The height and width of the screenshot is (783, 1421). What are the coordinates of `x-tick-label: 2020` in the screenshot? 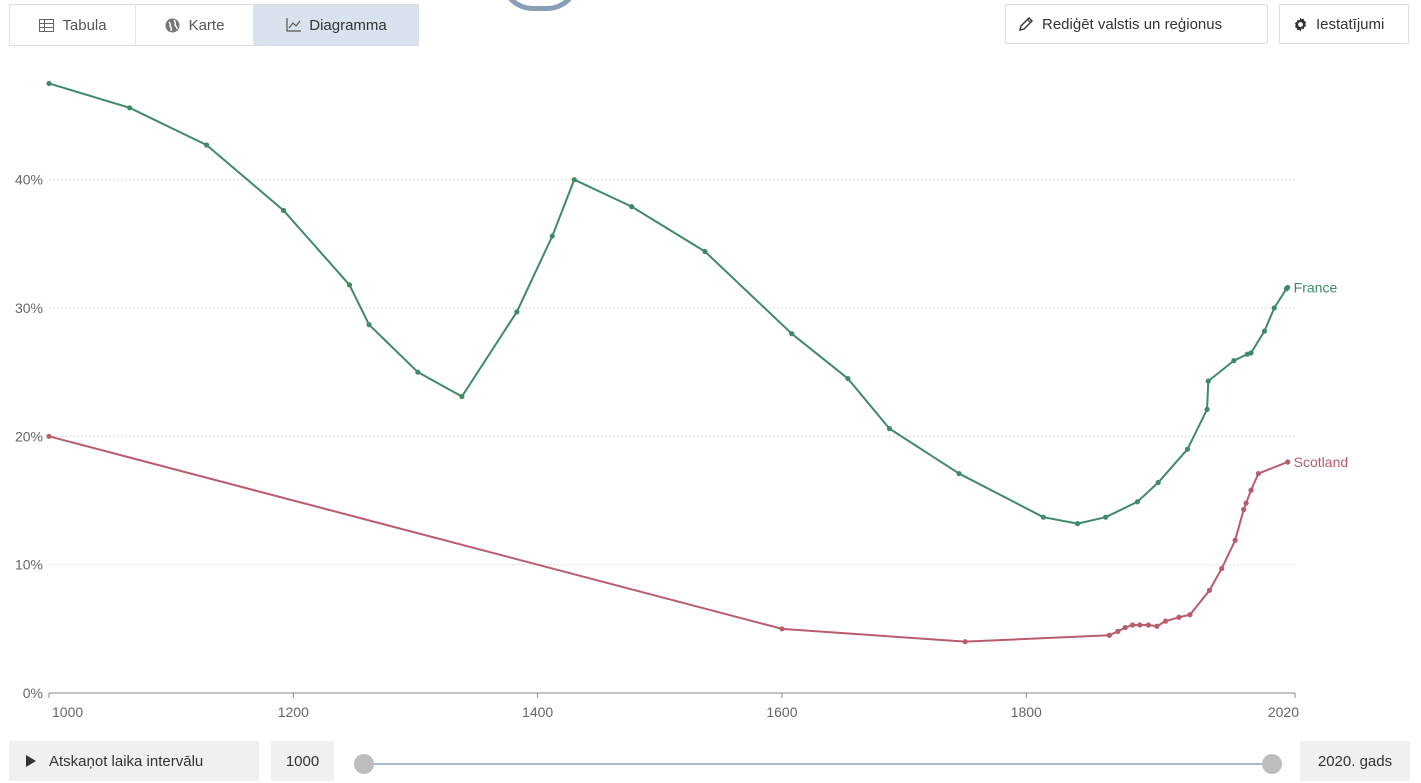 It's located at (1283, 712).